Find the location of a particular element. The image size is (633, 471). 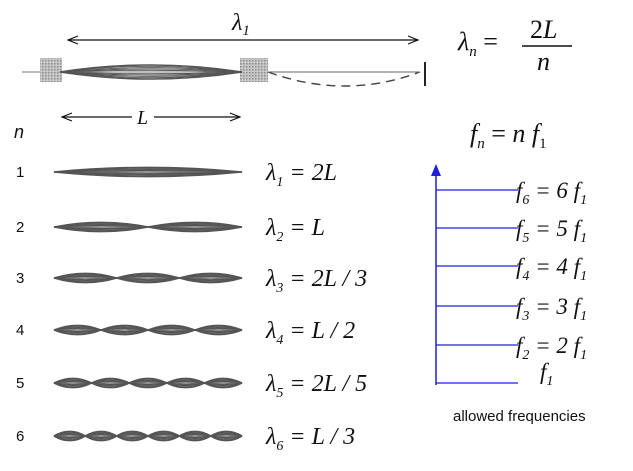

mode-row: 2 λ2 = L is located at coordinates (170, 230).